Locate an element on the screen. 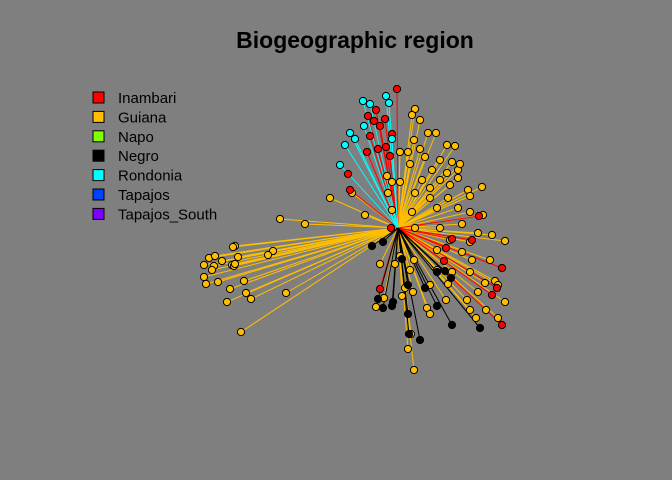 This screenshot has width=672, height=480. legend-swatch-inambari is located at coordinates (98, 97).